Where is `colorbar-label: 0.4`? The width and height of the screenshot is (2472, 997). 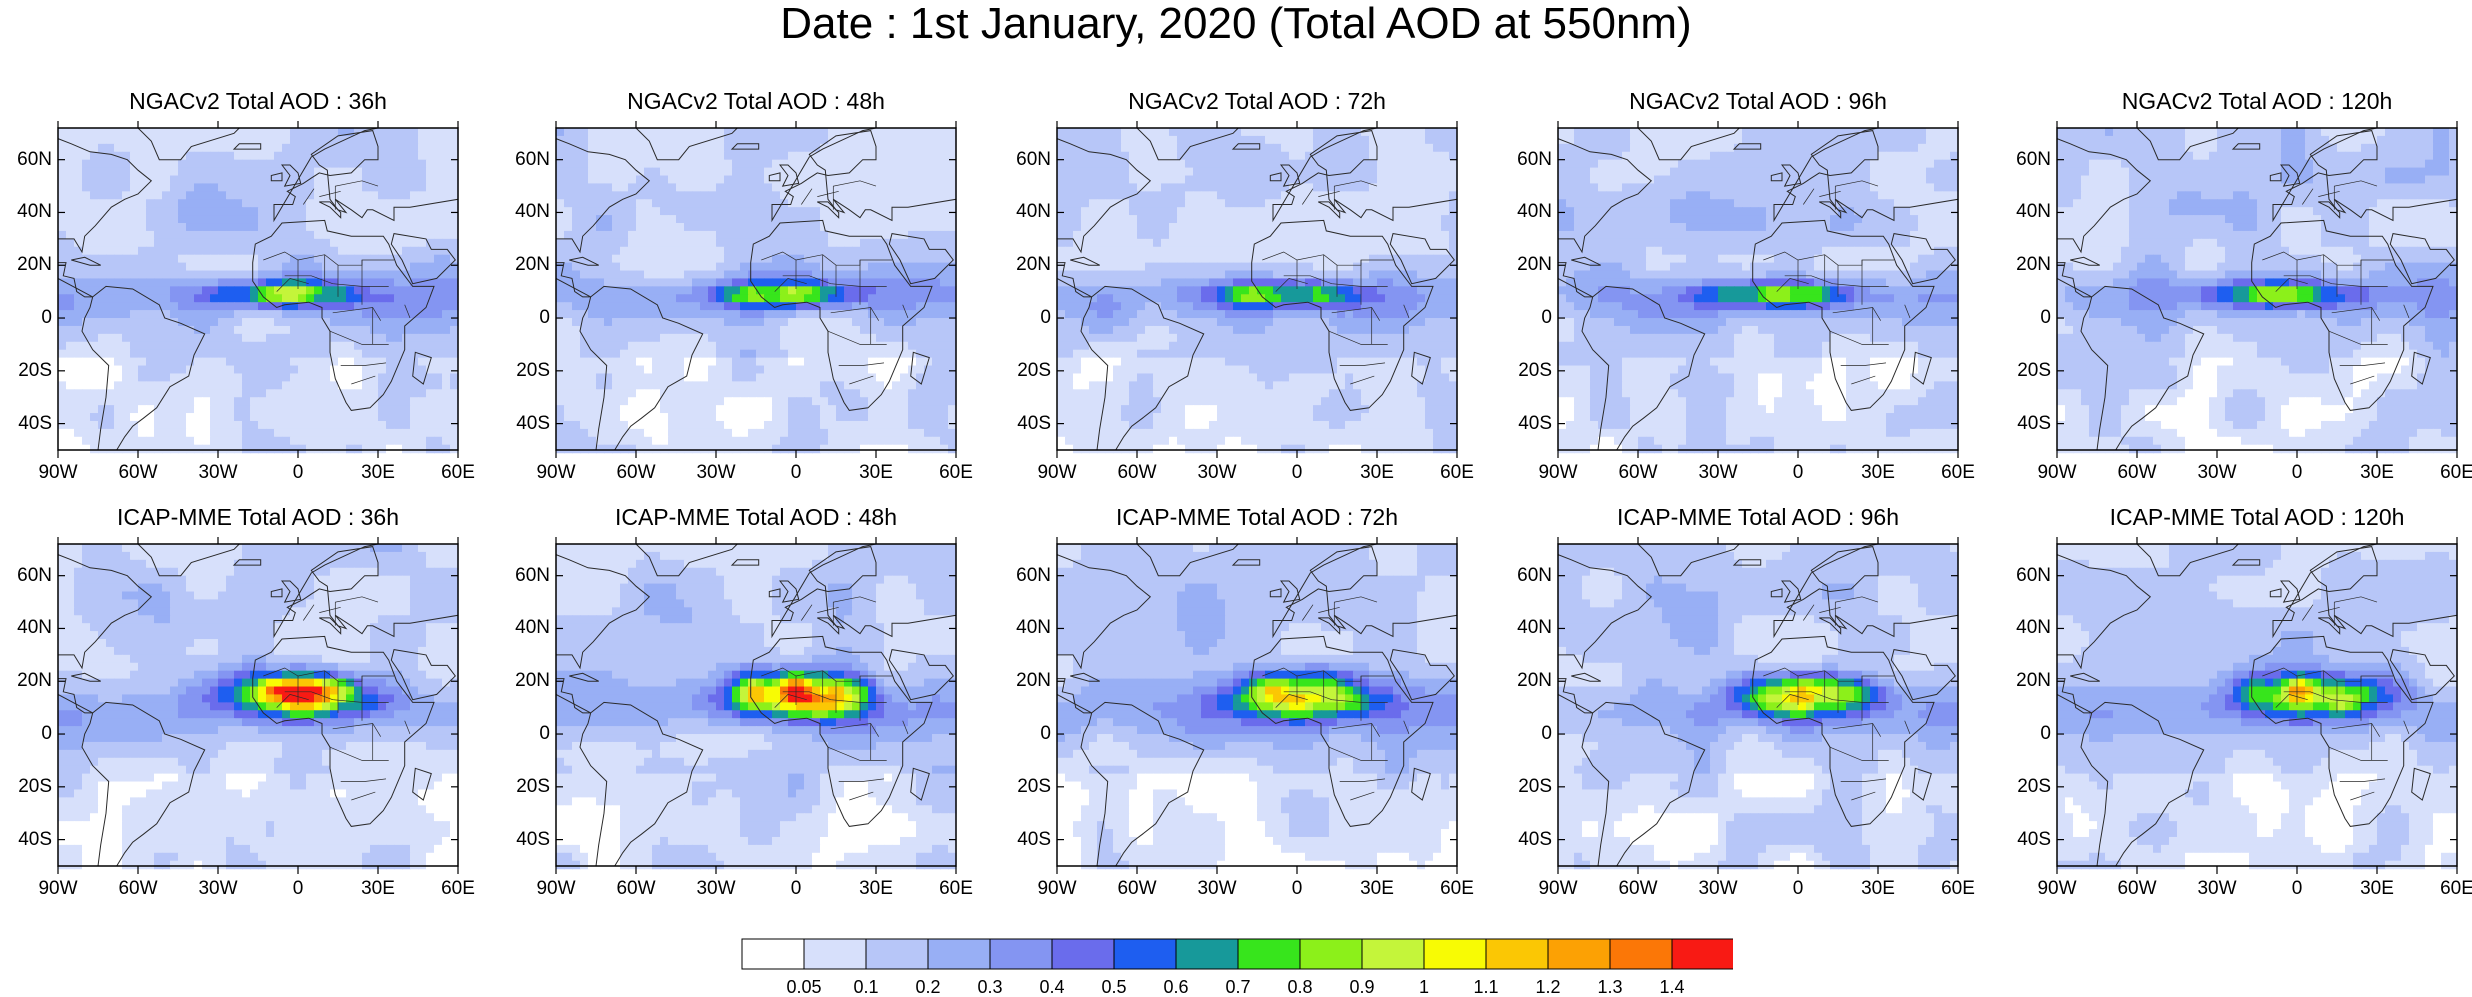
colorbar-label: 0.4 is located at coordinates (1052, 987).